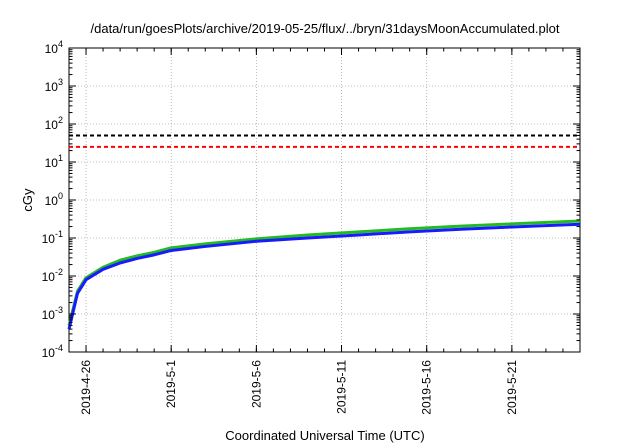 The height and width of the screenshot is (448, 640). I want to click on y-tick-label: 10⁻¹, so click(52, 237).